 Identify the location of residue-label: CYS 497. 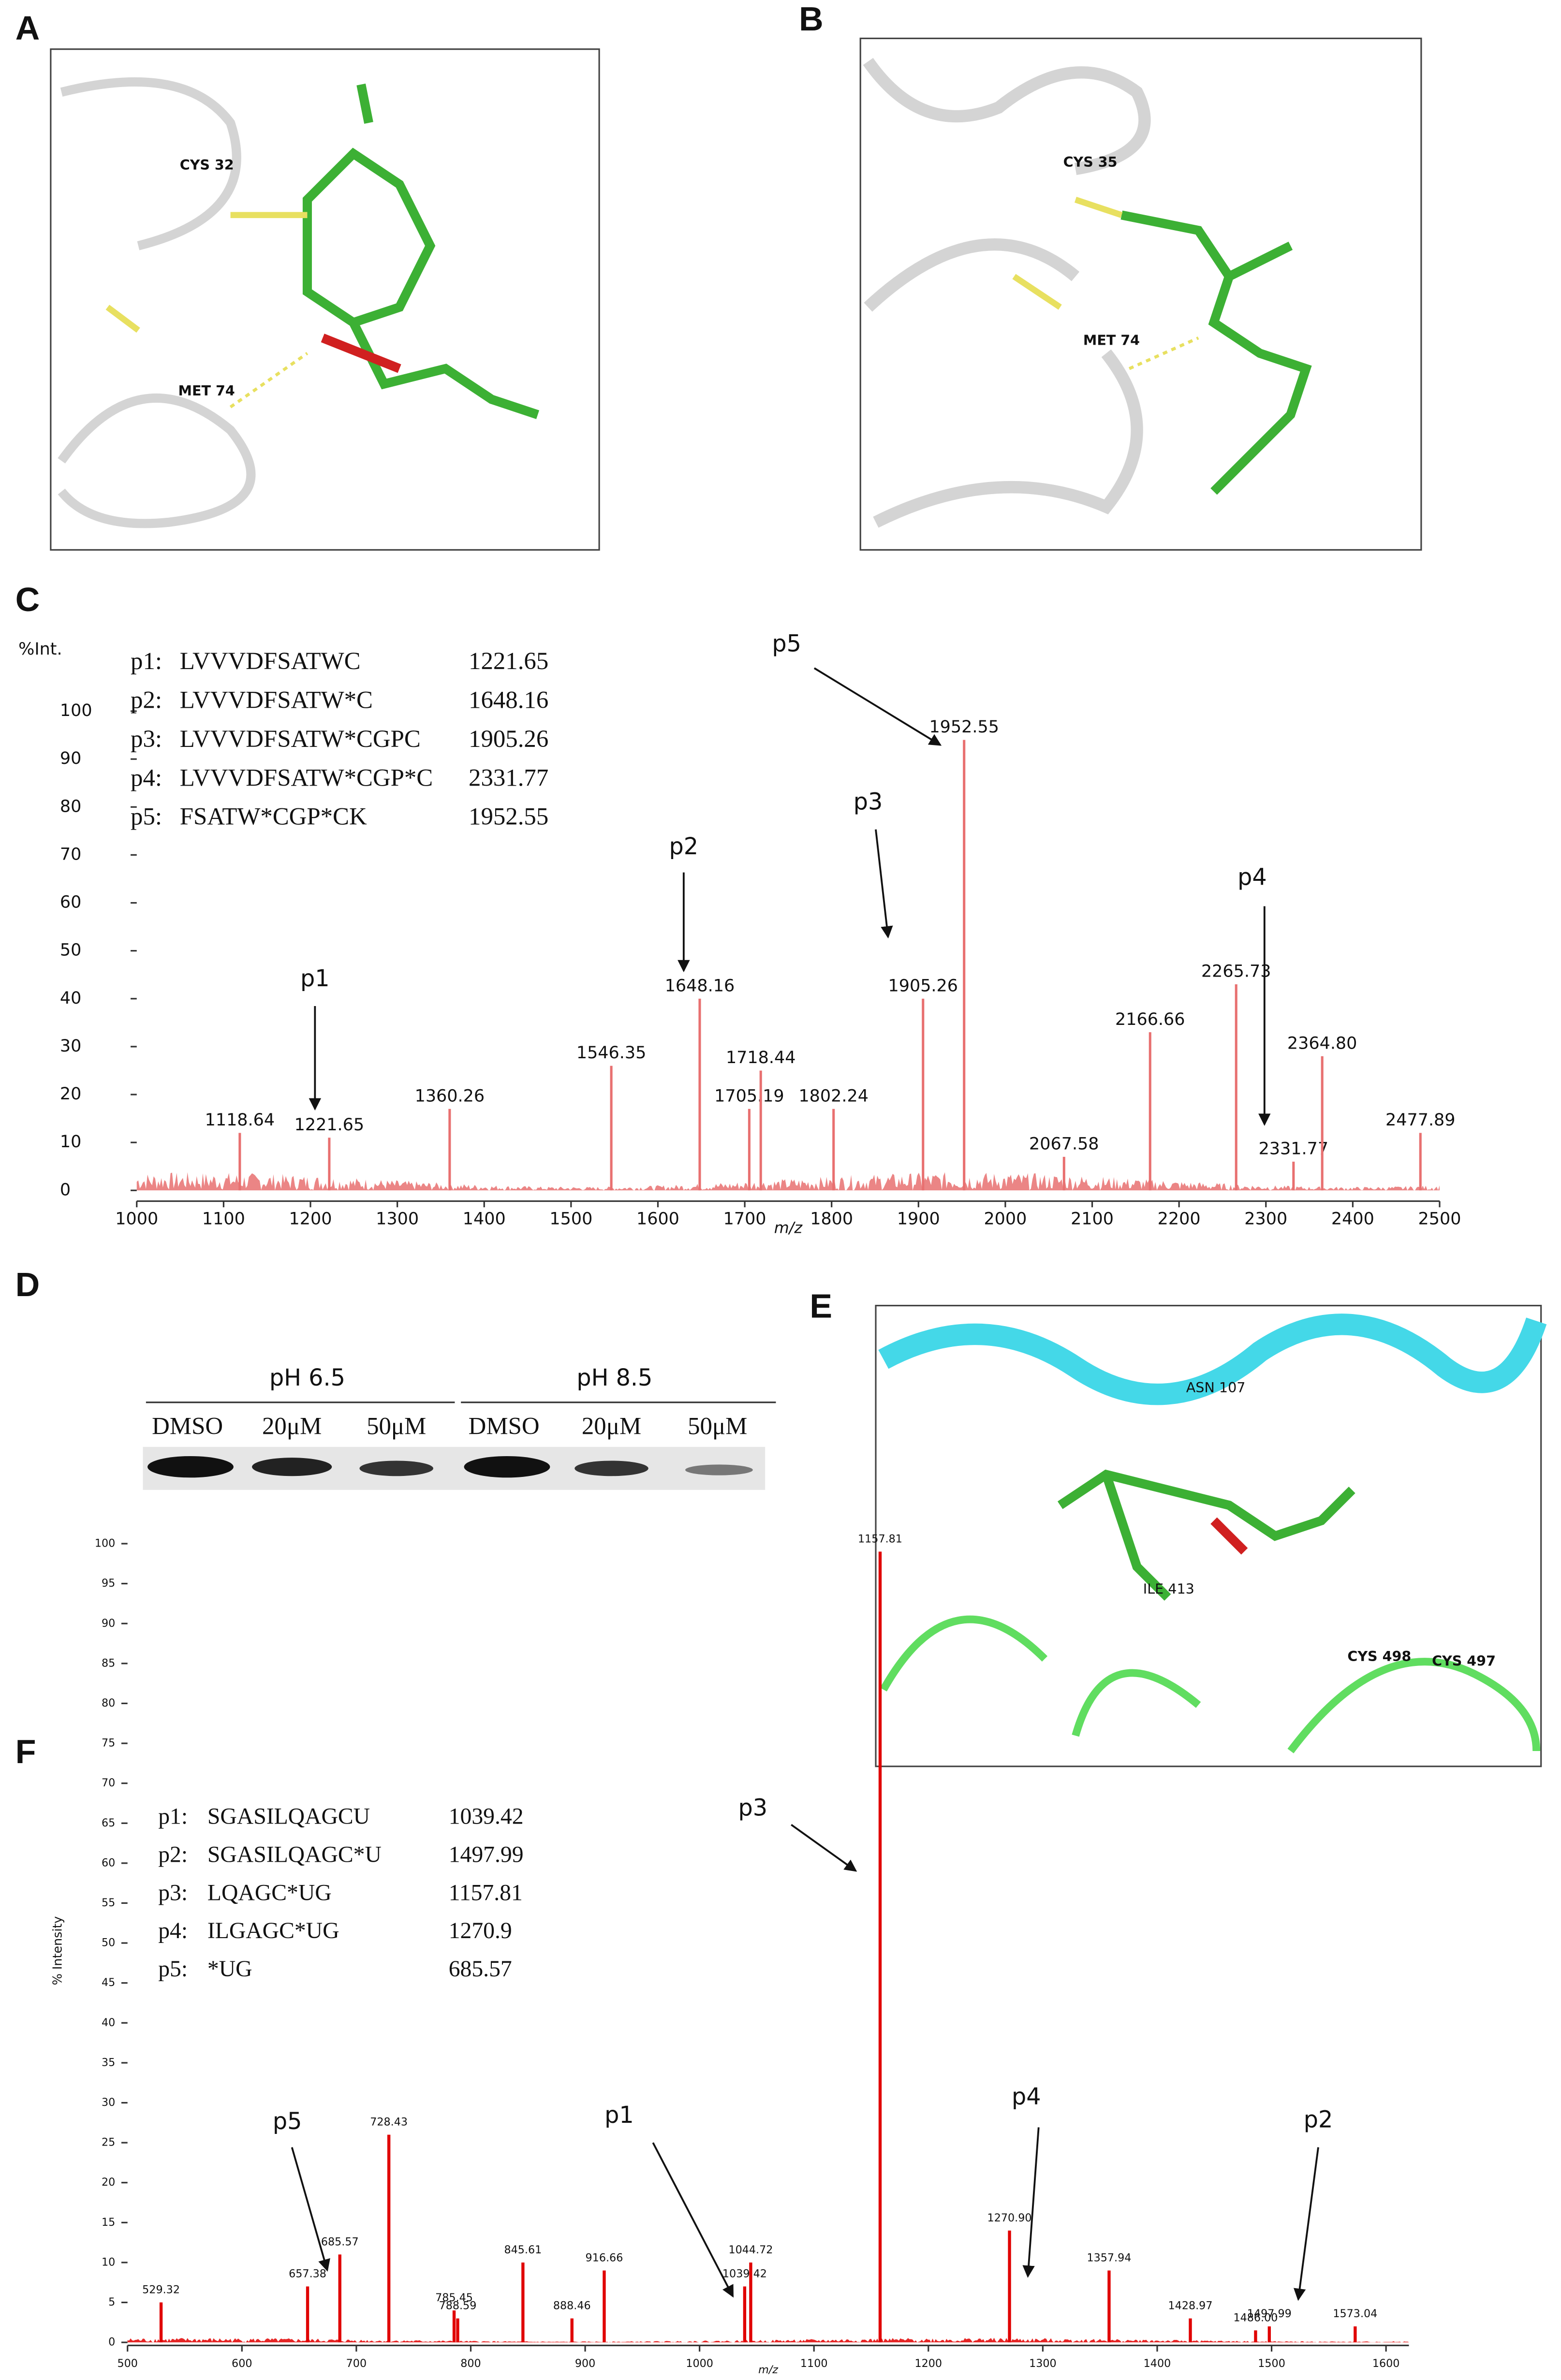
(1464, 1661).